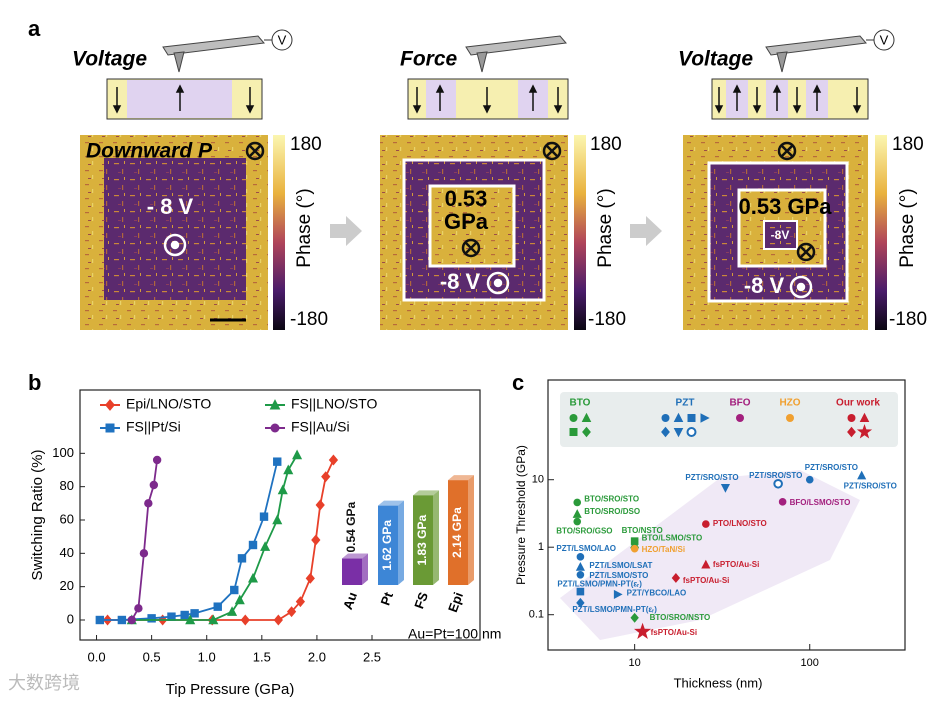  Describe the element at coordinates (611, 499) in the screenshot. I see `point-label: BTO/SRO/STO` at that location.